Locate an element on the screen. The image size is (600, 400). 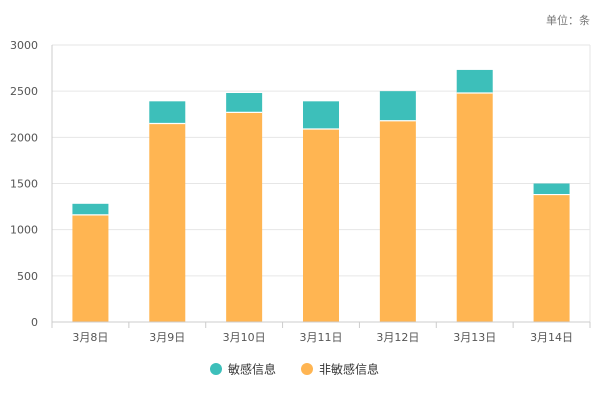
y-tick-label: 3000 is located at coordinates (24, 45).